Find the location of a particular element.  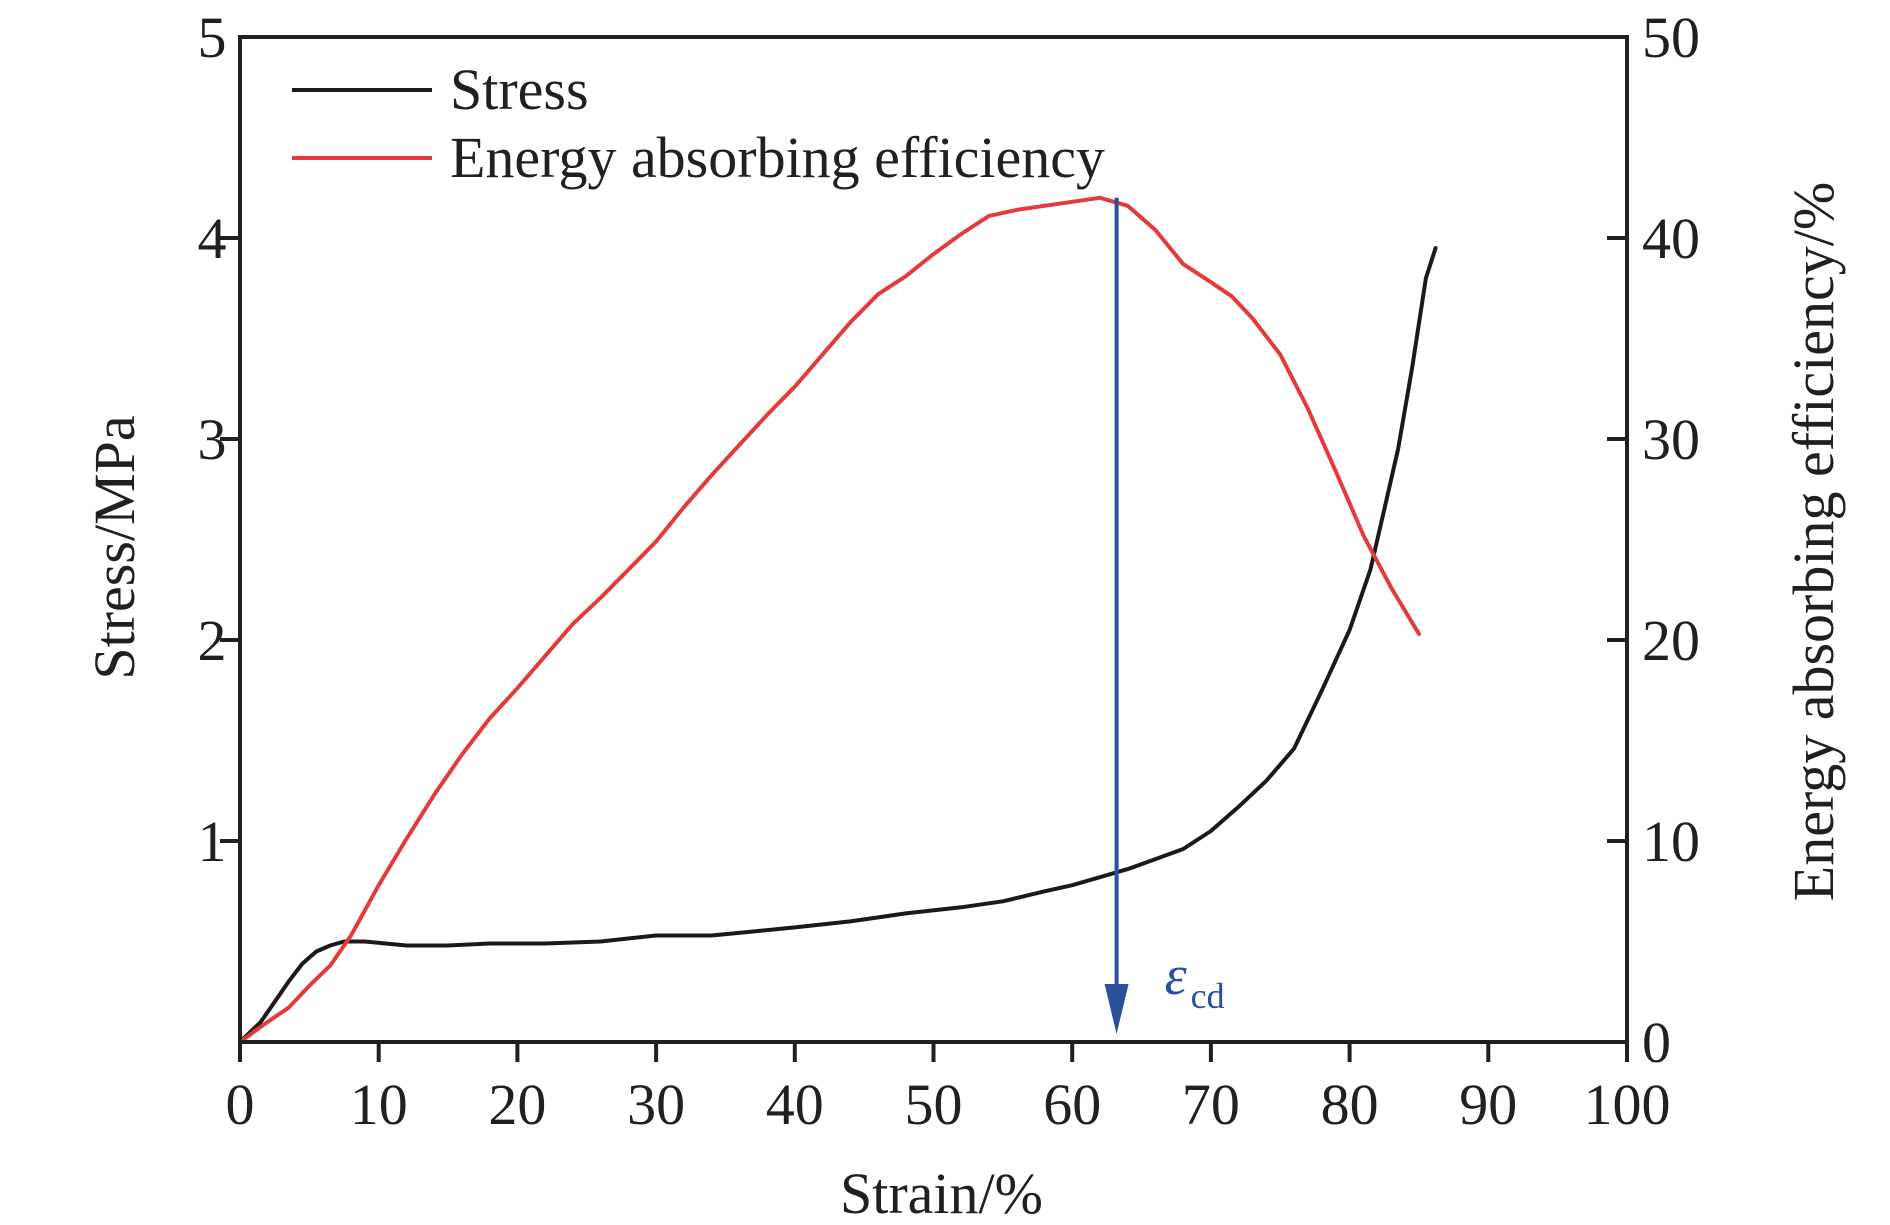

critical-strain-symbol: ε is located at coordinates (1176, 976).